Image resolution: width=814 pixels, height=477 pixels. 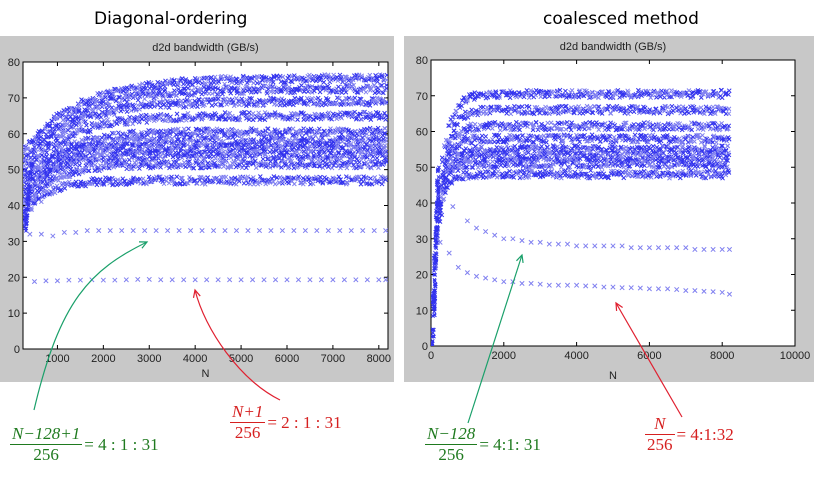 I want to click on x-tick-label: 6000, so click(x=649, y=356).